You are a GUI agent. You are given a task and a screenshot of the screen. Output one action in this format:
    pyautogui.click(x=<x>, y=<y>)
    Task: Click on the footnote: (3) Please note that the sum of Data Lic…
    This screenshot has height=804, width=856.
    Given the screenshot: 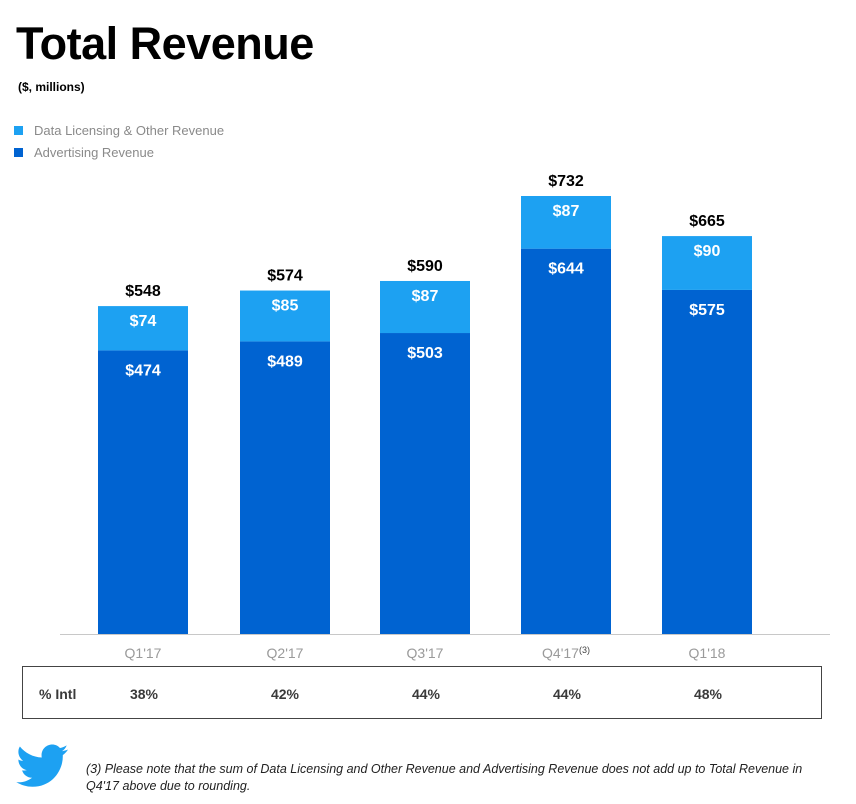 What is the action you would take?
    pyautogui.click(x=444, y=777)
    